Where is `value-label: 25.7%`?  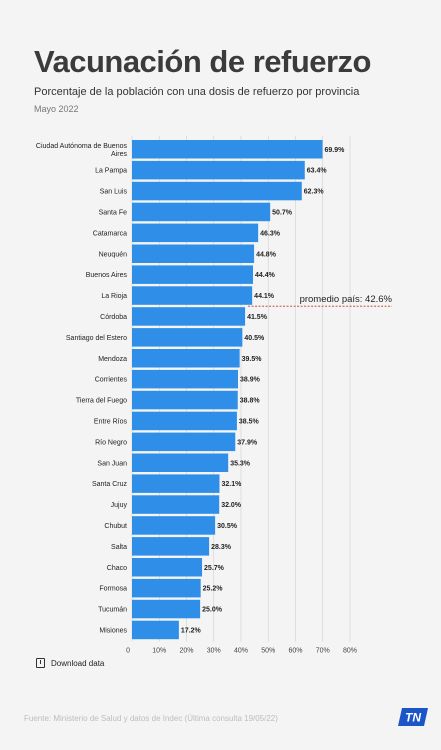 value-label: 25.7% is located at coordinates (214, 568).